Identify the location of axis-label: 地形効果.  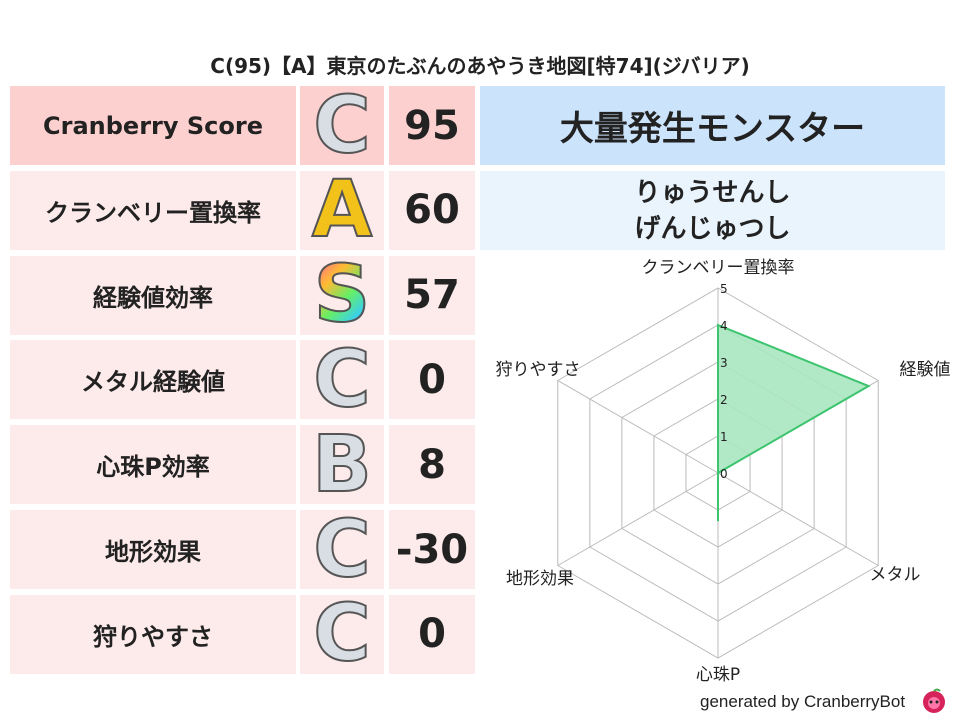
(540, 579).